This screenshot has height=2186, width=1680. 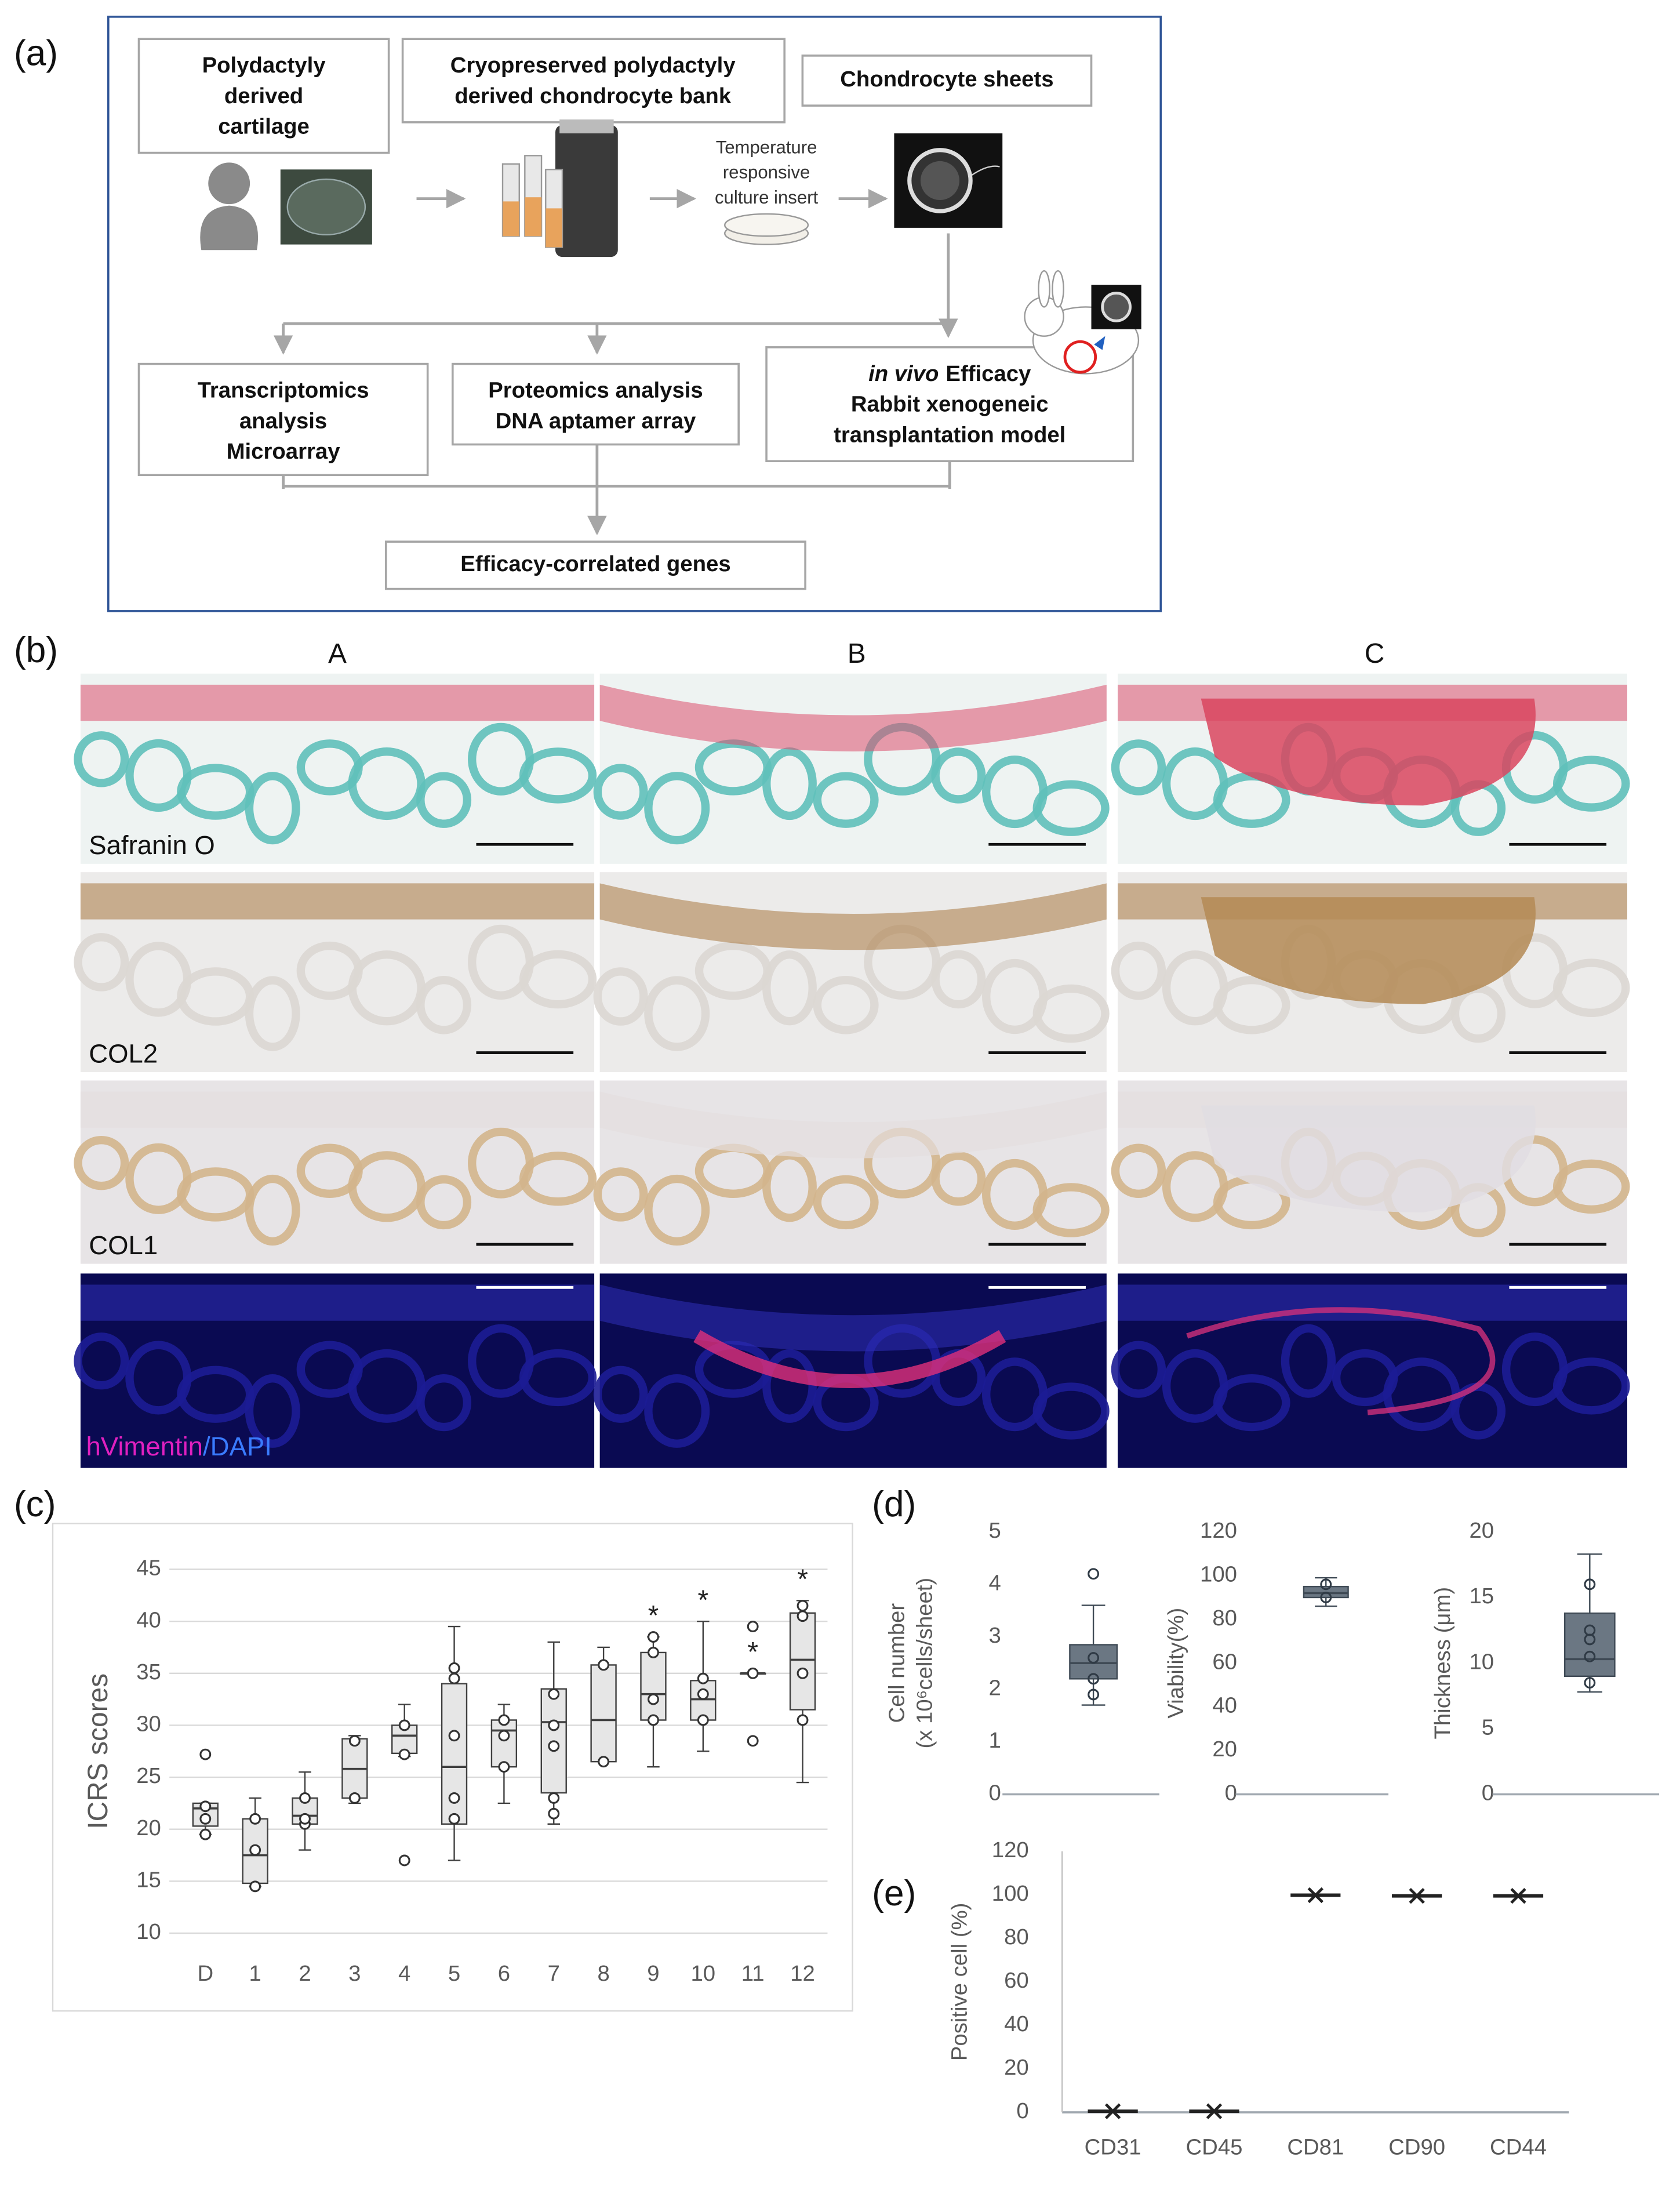 I want to click on y-tick-label: 4, so click(x=995, y=1582).